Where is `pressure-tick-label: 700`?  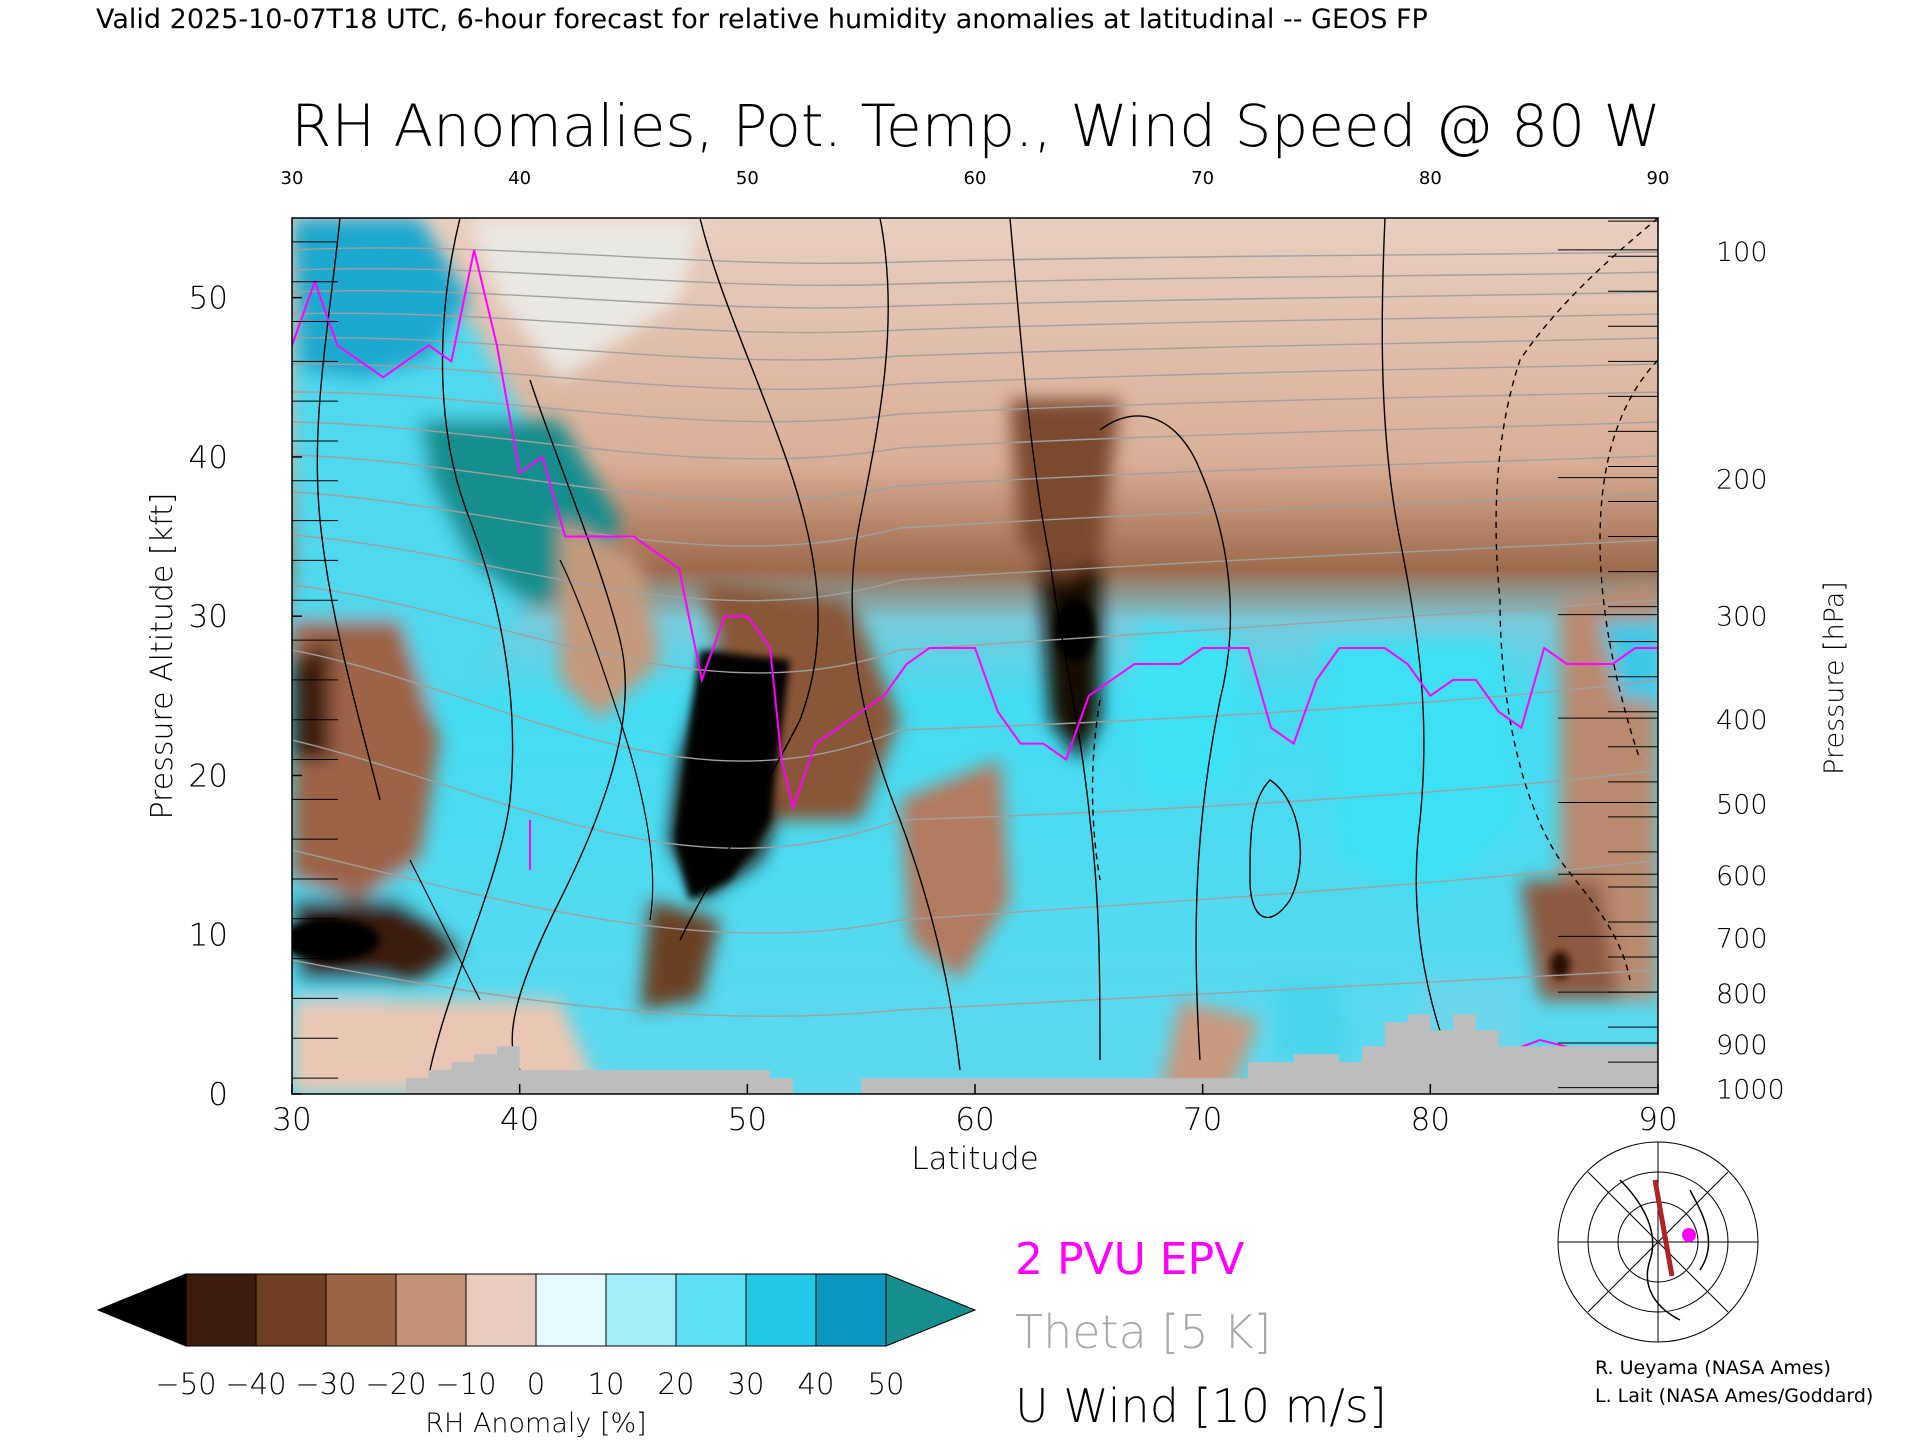 pressure-tick-label: 700 is located at coordinates (1742, 938).